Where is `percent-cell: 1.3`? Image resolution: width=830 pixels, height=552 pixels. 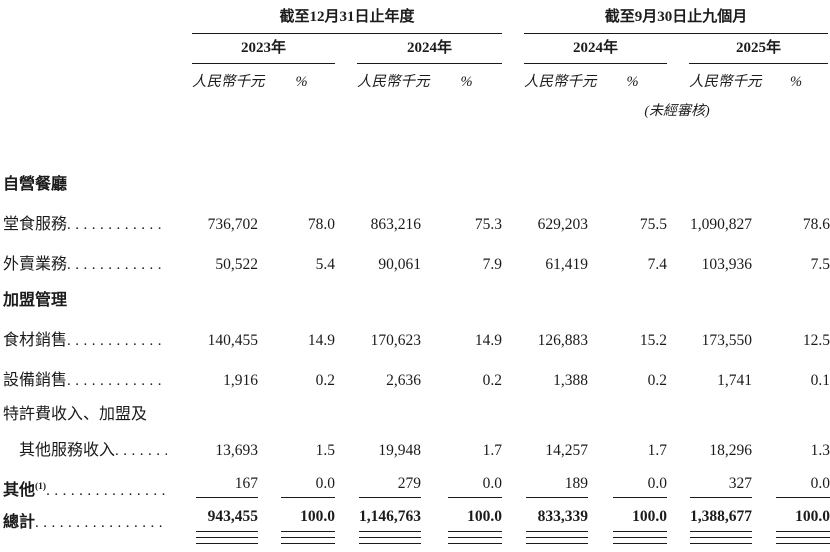
percent-cell: 1.3 is located at coordinates (820, 450).